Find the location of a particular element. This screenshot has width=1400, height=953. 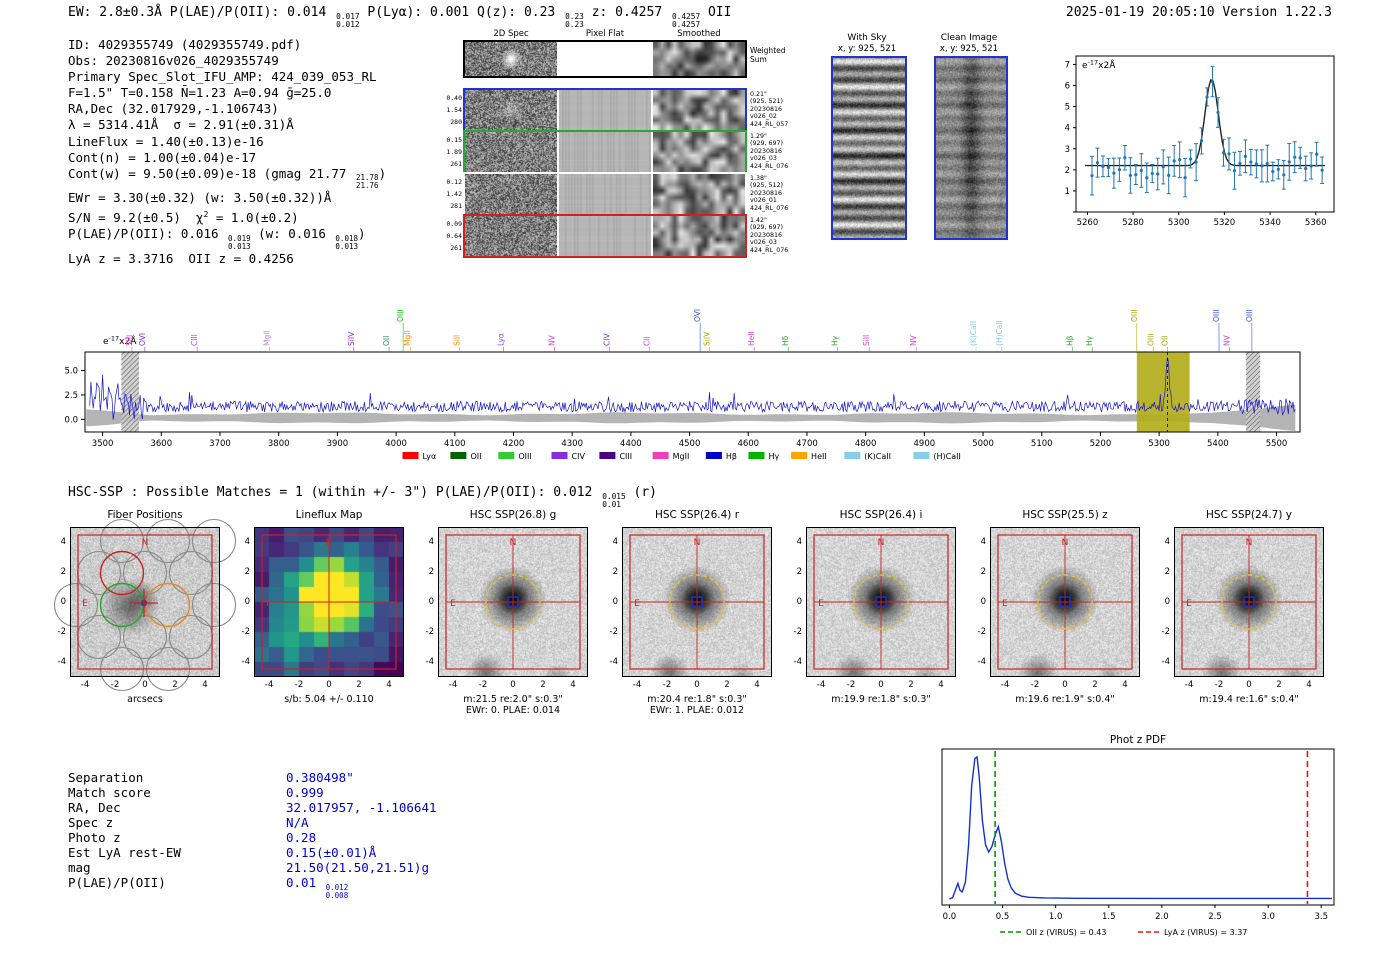

svg-text: CII is located at coordinates (647, 341).